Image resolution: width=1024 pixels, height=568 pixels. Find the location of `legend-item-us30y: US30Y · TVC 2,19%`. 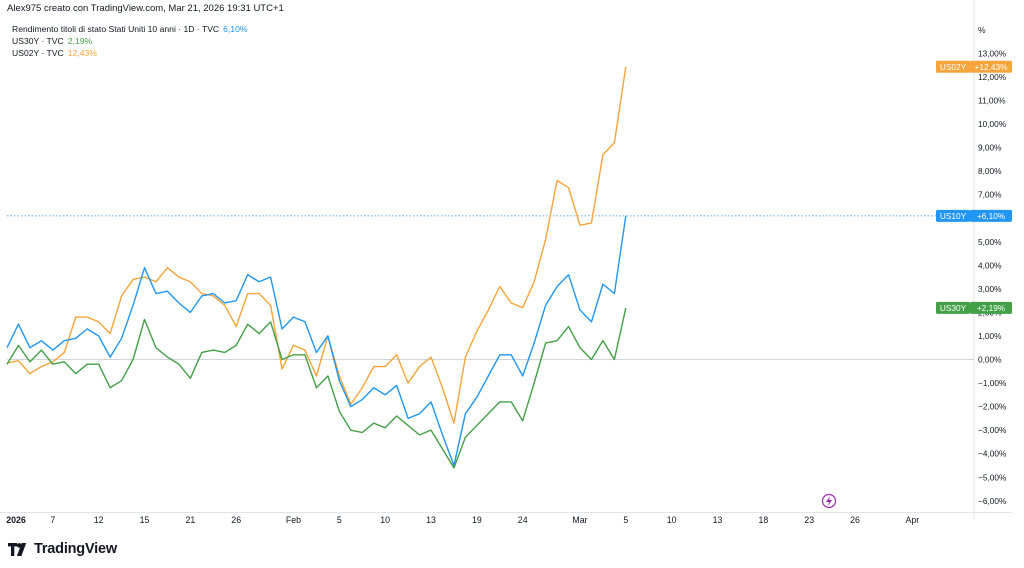

legend-item-us30y: US30Y · TVC 2,19% is located at coordinates (130, 41).